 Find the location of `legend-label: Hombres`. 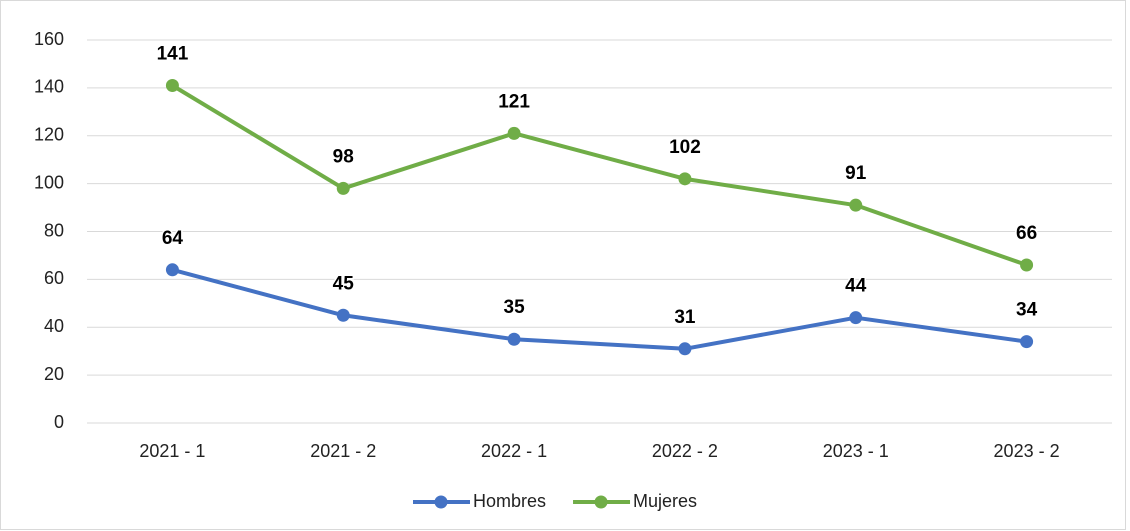

legend-label: Hombres is located at coordinates (509, 501).